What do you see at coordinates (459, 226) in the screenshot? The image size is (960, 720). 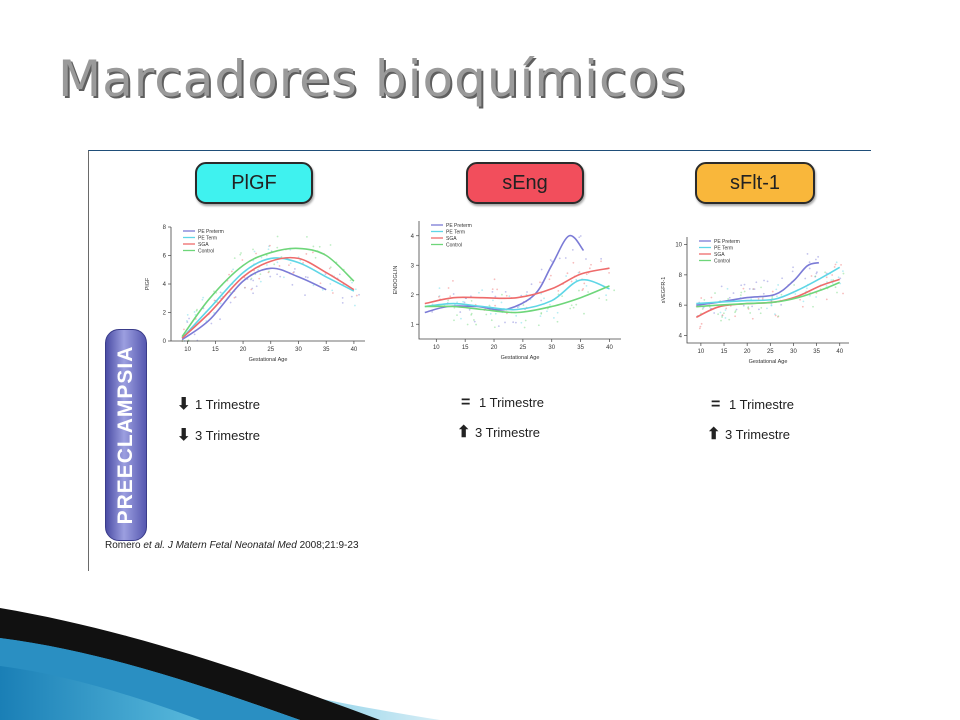 I see `legend-label: PE Preterm` at bounding box center [459, 226].